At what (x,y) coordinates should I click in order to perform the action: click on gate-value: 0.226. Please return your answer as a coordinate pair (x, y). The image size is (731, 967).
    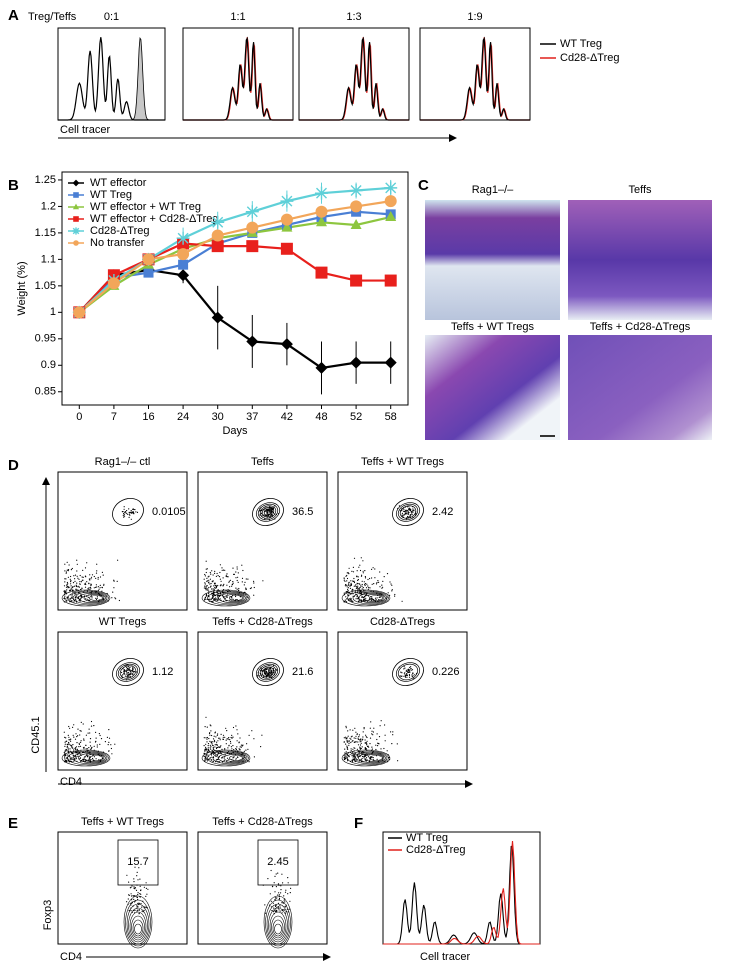
    Looking at the image, I should click on (446, 672).